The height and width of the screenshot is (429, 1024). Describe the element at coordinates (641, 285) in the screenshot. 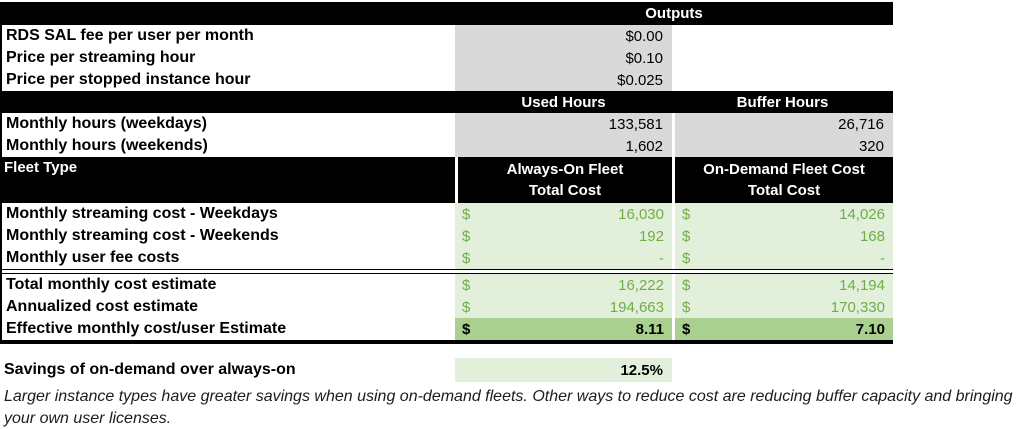

I see `always-on-total-monthly-value: 16,222` at that location.